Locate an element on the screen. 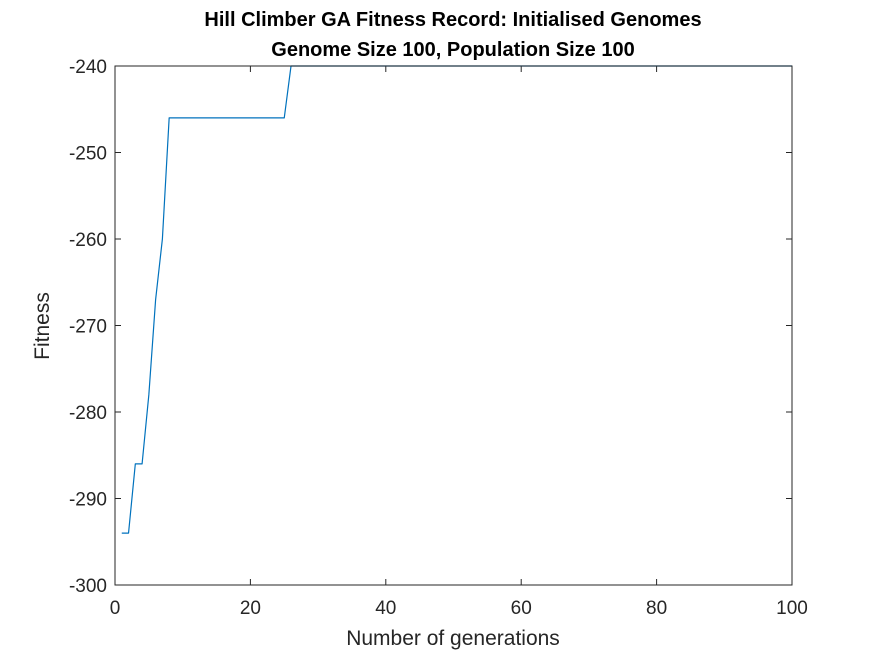 This screenshot has height=661, width=875. y-tick-label: -260 is located at coordinates (88, 240).